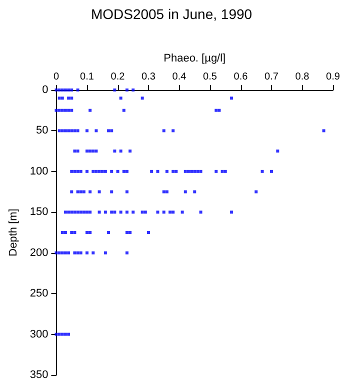  I want to click on y-tick-label: 0, so click(45, 90).